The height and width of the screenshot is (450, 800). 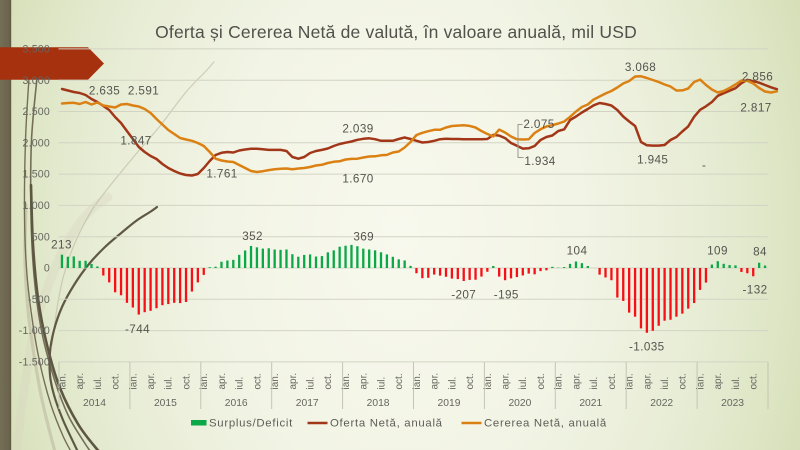 I want to click on svg-text: 2023, so click(x=732, y=403).